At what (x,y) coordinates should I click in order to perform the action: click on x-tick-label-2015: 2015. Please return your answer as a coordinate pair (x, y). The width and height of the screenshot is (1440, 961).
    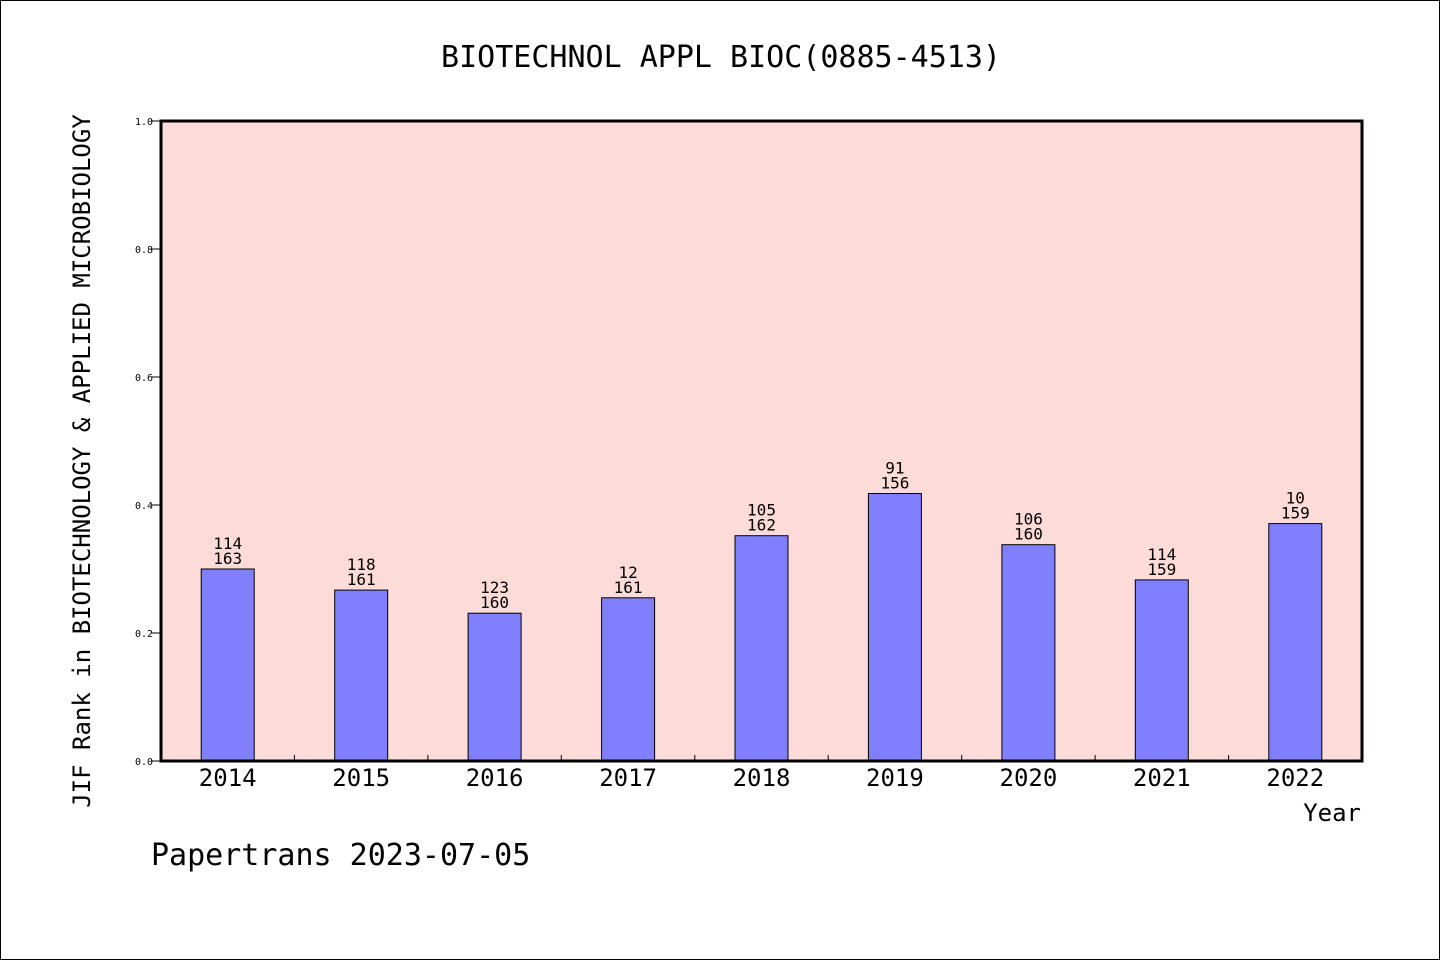
    Looking at the image, I should click on (361, 778).